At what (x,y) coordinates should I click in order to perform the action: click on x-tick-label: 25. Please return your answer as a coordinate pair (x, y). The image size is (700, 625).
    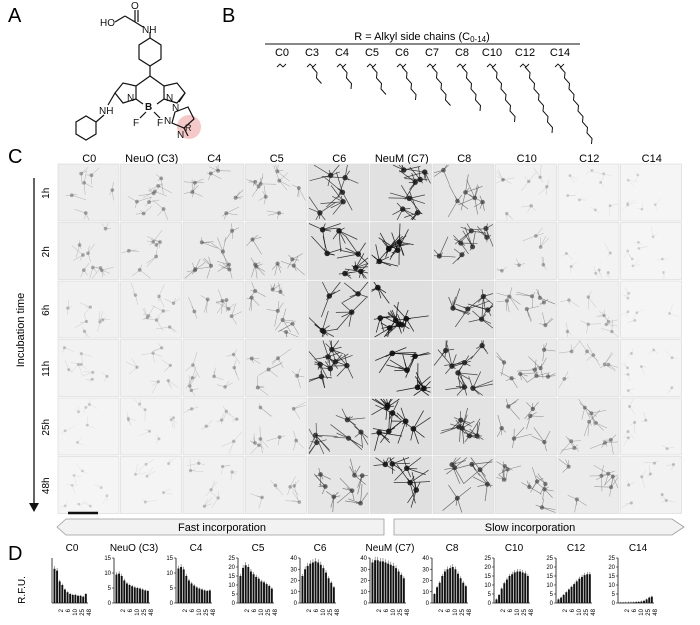
    Looking at the image, I should click on (207, 611).